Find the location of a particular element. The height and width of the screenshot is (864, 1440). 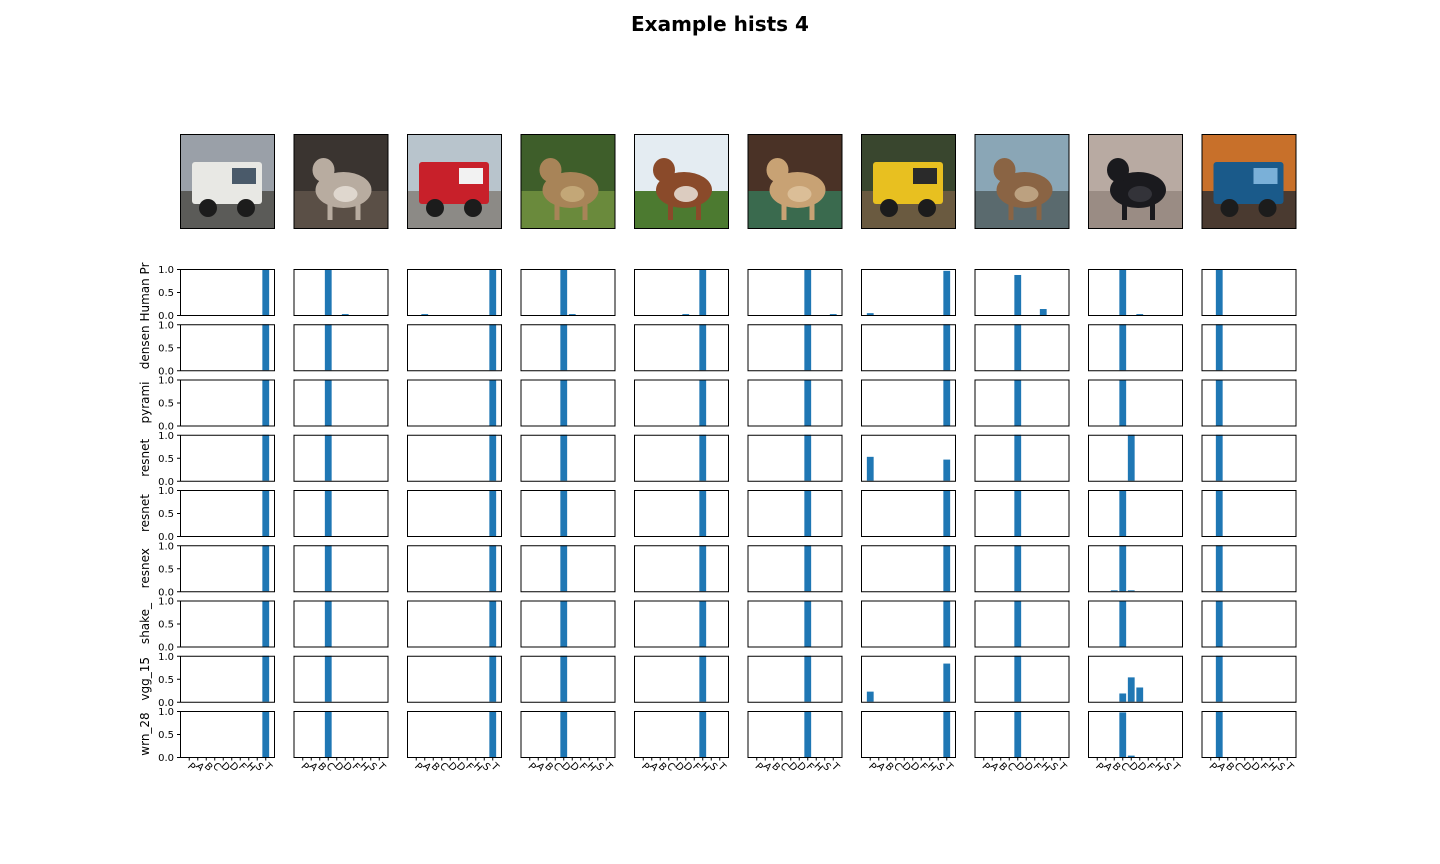

row-label: Human Pr is located at coordinates (145, 291).